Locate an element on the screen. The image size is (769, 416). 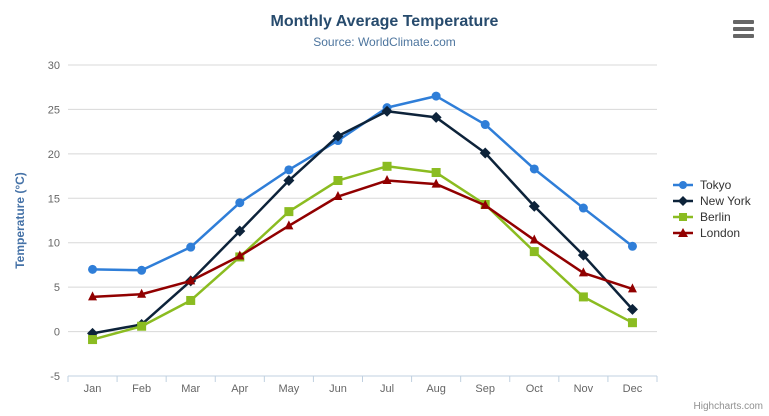
legend-item-london: London is located at coordinates (712, 233).